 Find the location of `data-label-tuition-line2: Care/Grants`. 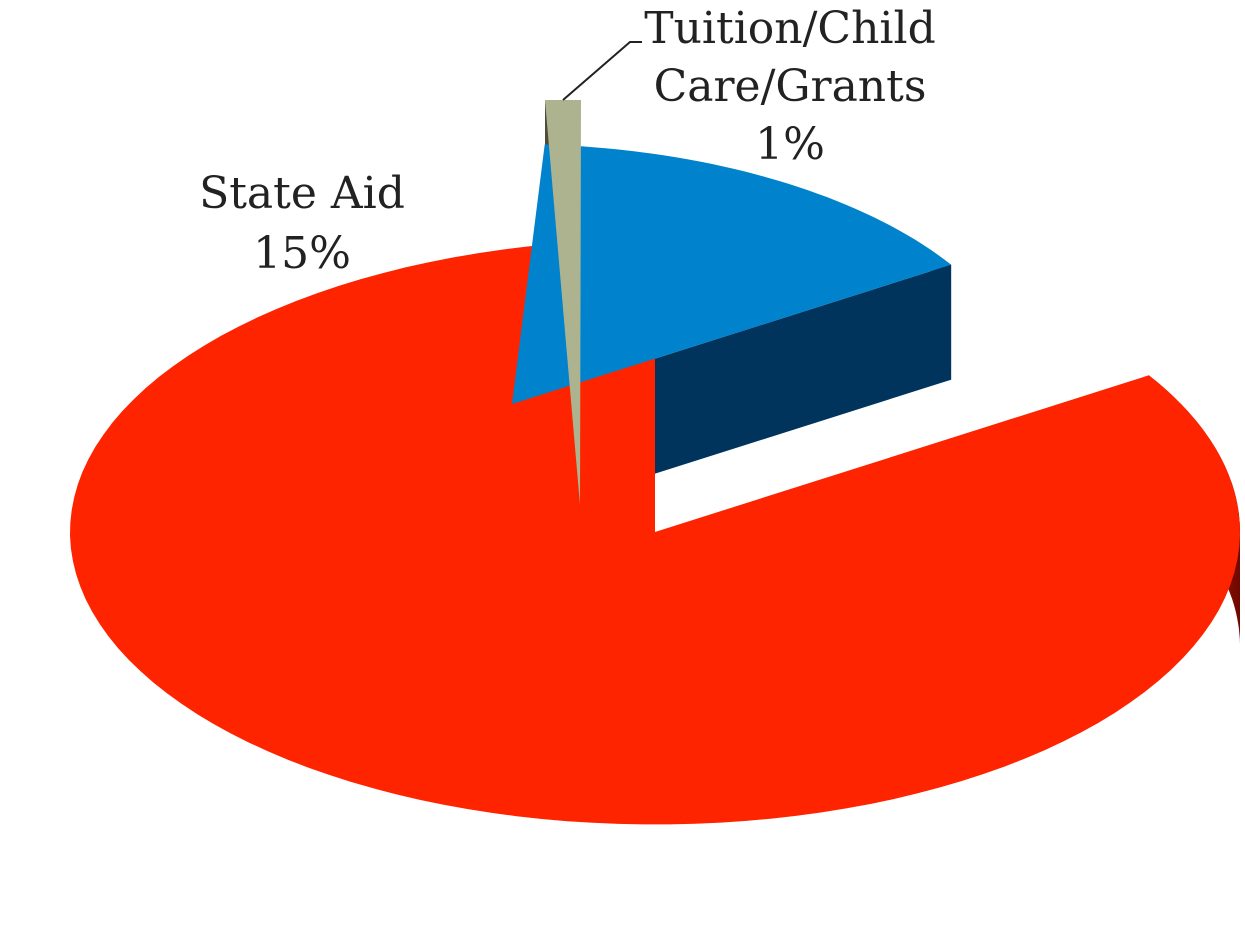

data-label-tuition-line2: Care/Grants is located at coordinates (790, 86).